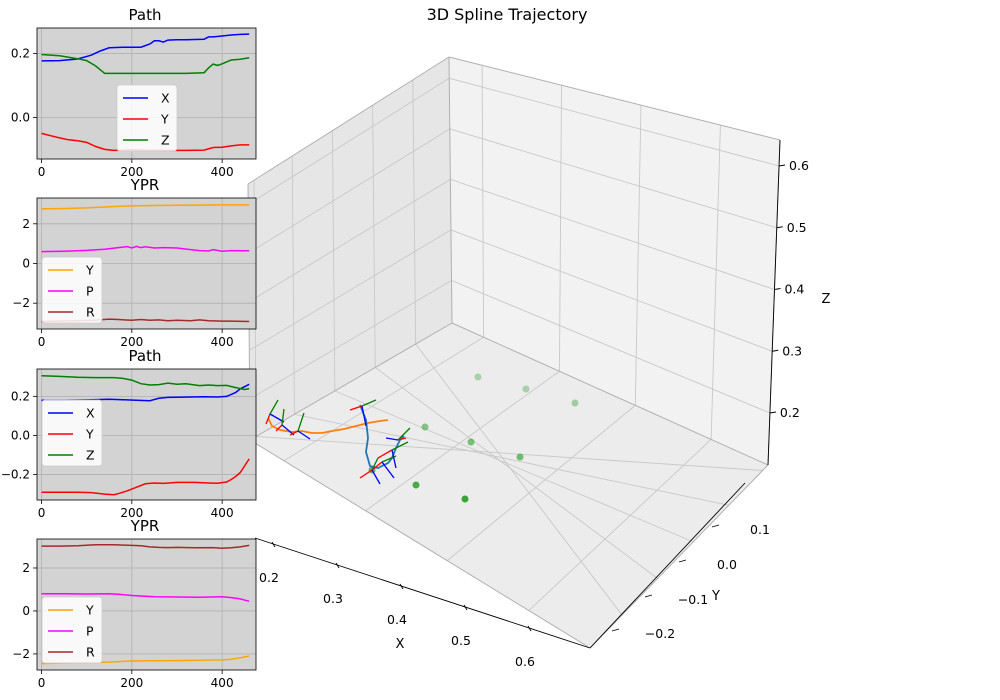 Image resolution: width=1000 pixels, height=700 pixels. I want to click on subplot-3: 0 200 400 −0.2 0.0 0.2 Path XYZ, so click(129, 433).